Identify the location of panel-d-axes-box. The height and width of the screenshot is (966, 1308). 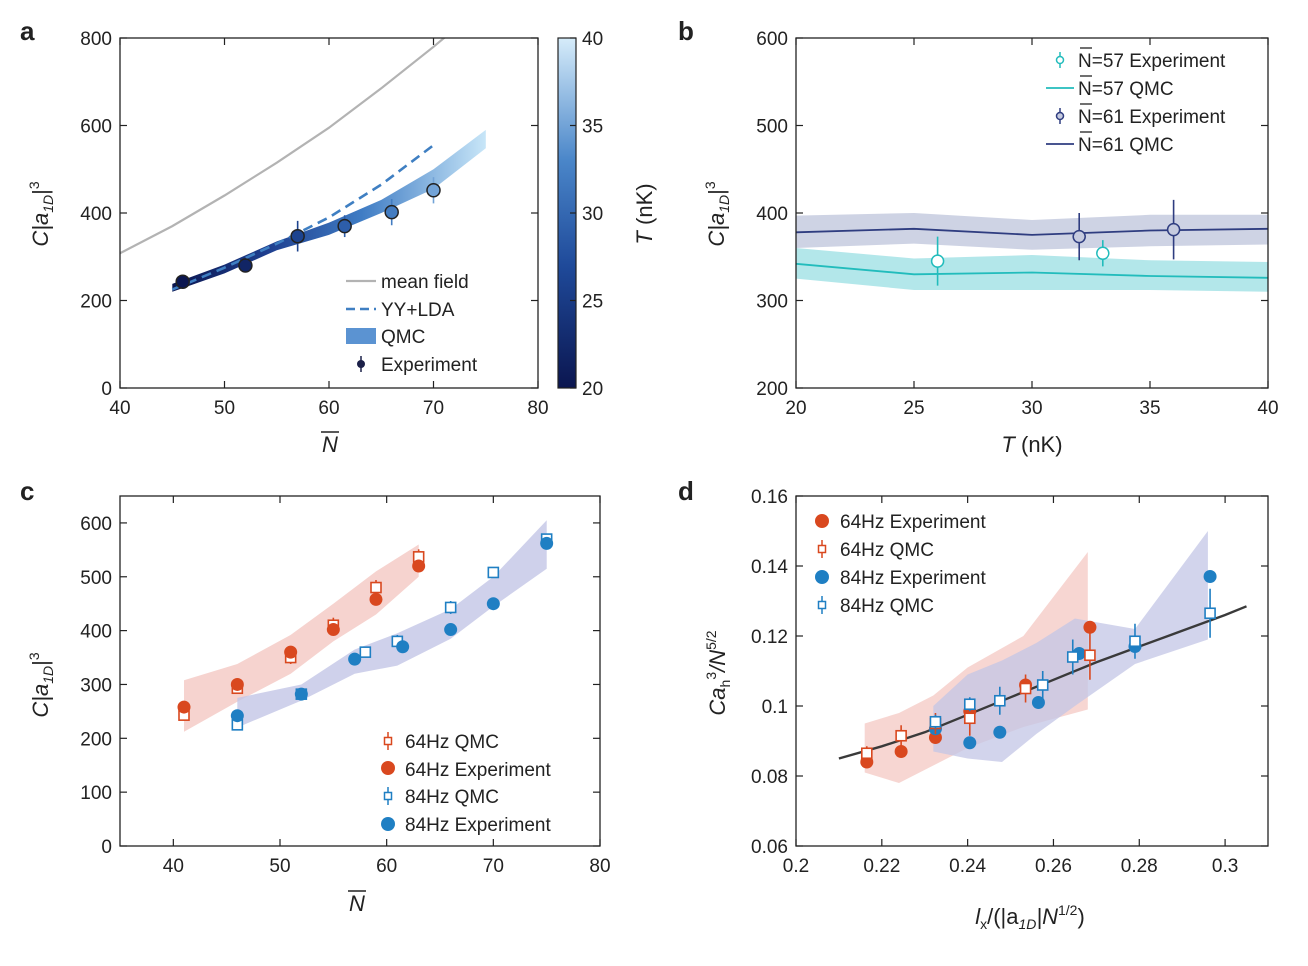
(1032, 671).